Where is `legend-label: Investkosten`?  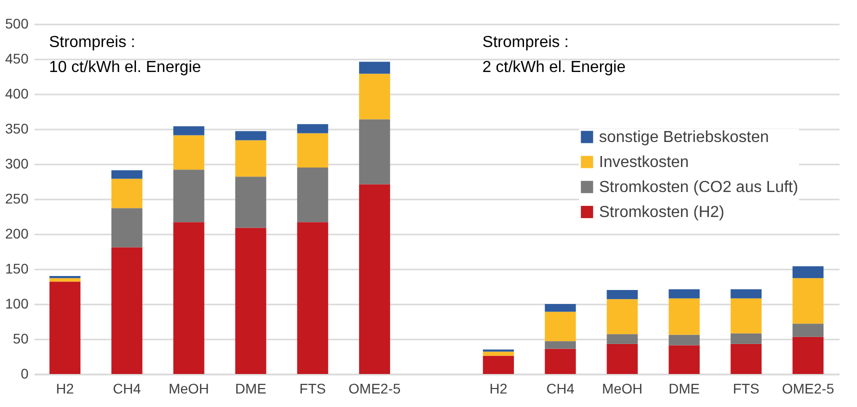
legend-label: Investkosten is located at coordinates (644, 162).